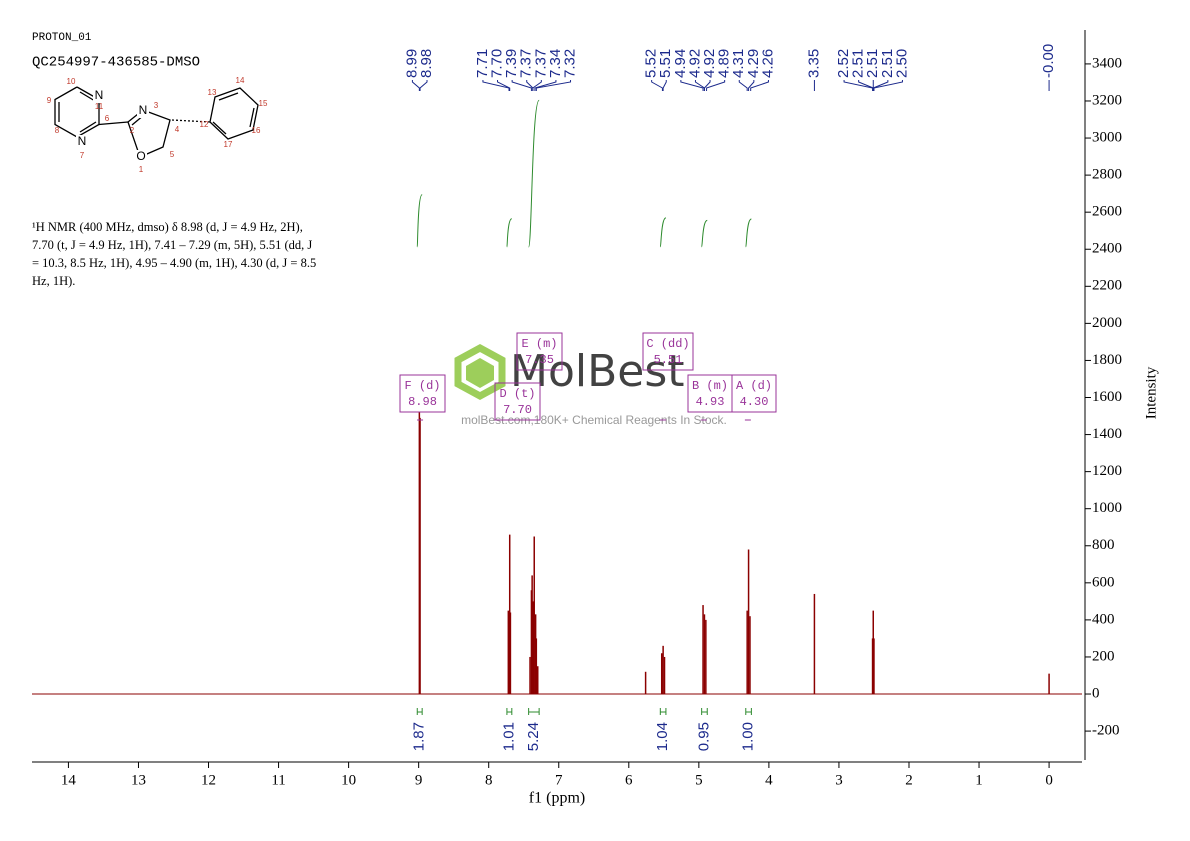 This screenshot has width=1190, height=841. I want to click on atom-label: 17, so click(228, 144).